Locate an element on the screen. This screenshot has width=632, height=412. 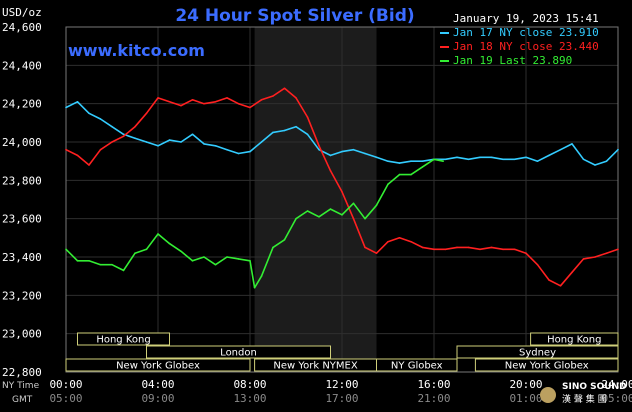
session-label: New York NYMEX is located at coordinates (315, 366).